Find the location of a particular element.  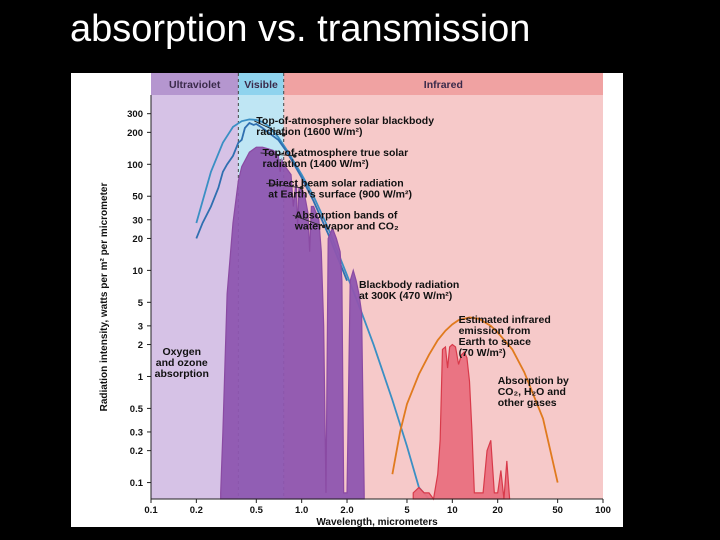

band-header-ultraviolet is located at coordinates (195, 84).